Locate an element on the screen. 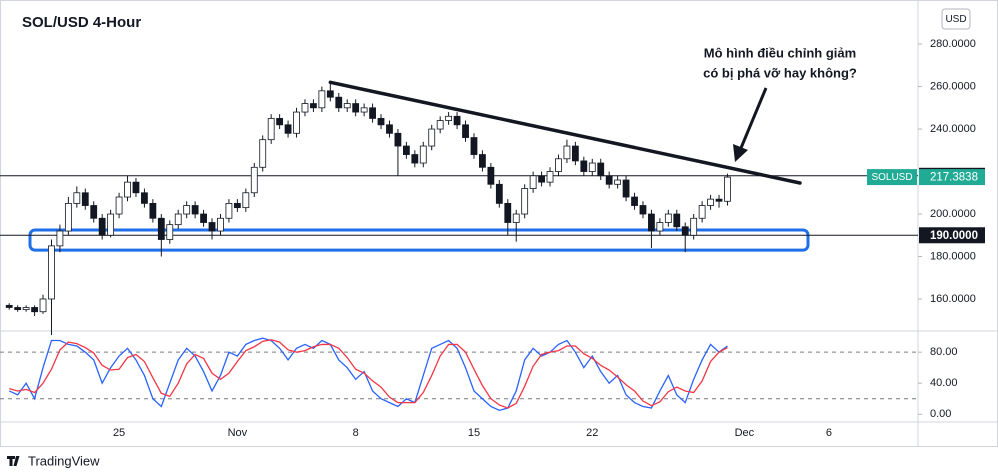 The width and height of the screenshot is (998, 476). x-tick-label: 6 is located at coordinates (829, 433).